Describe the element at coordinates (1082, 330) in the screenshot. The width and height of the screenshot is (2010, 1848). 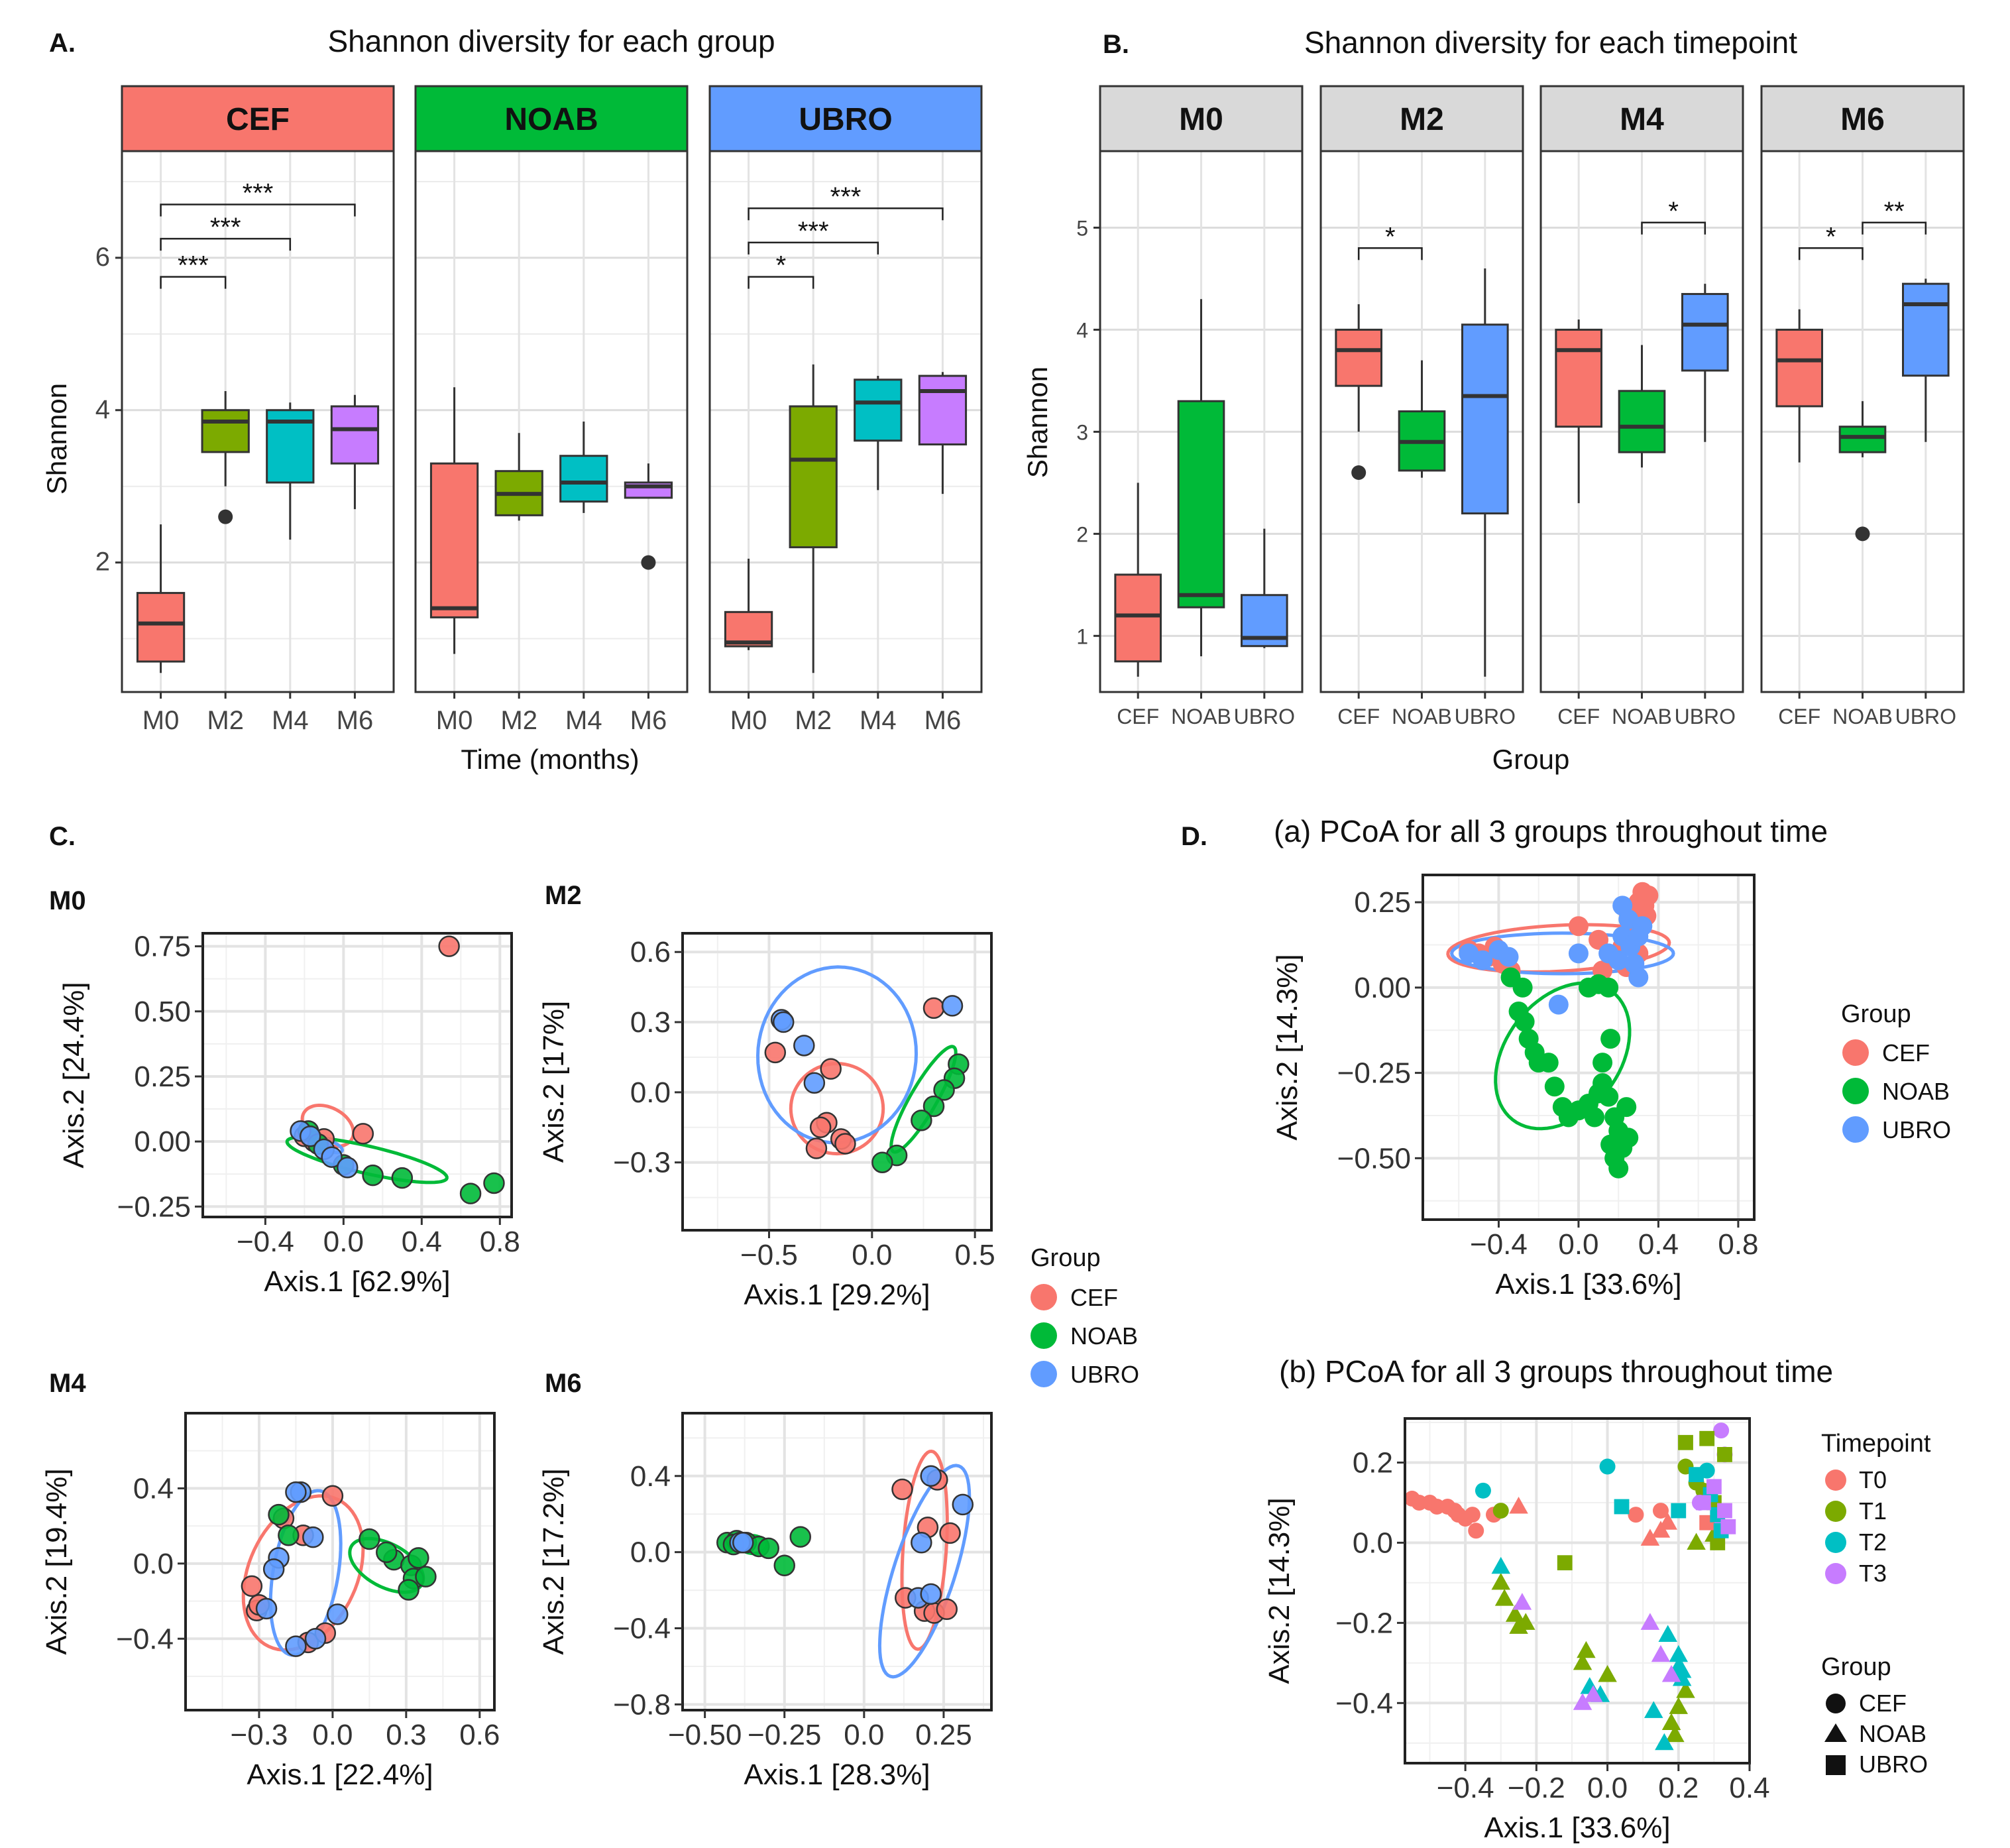
I see `y-tick-label: 4` at that location.